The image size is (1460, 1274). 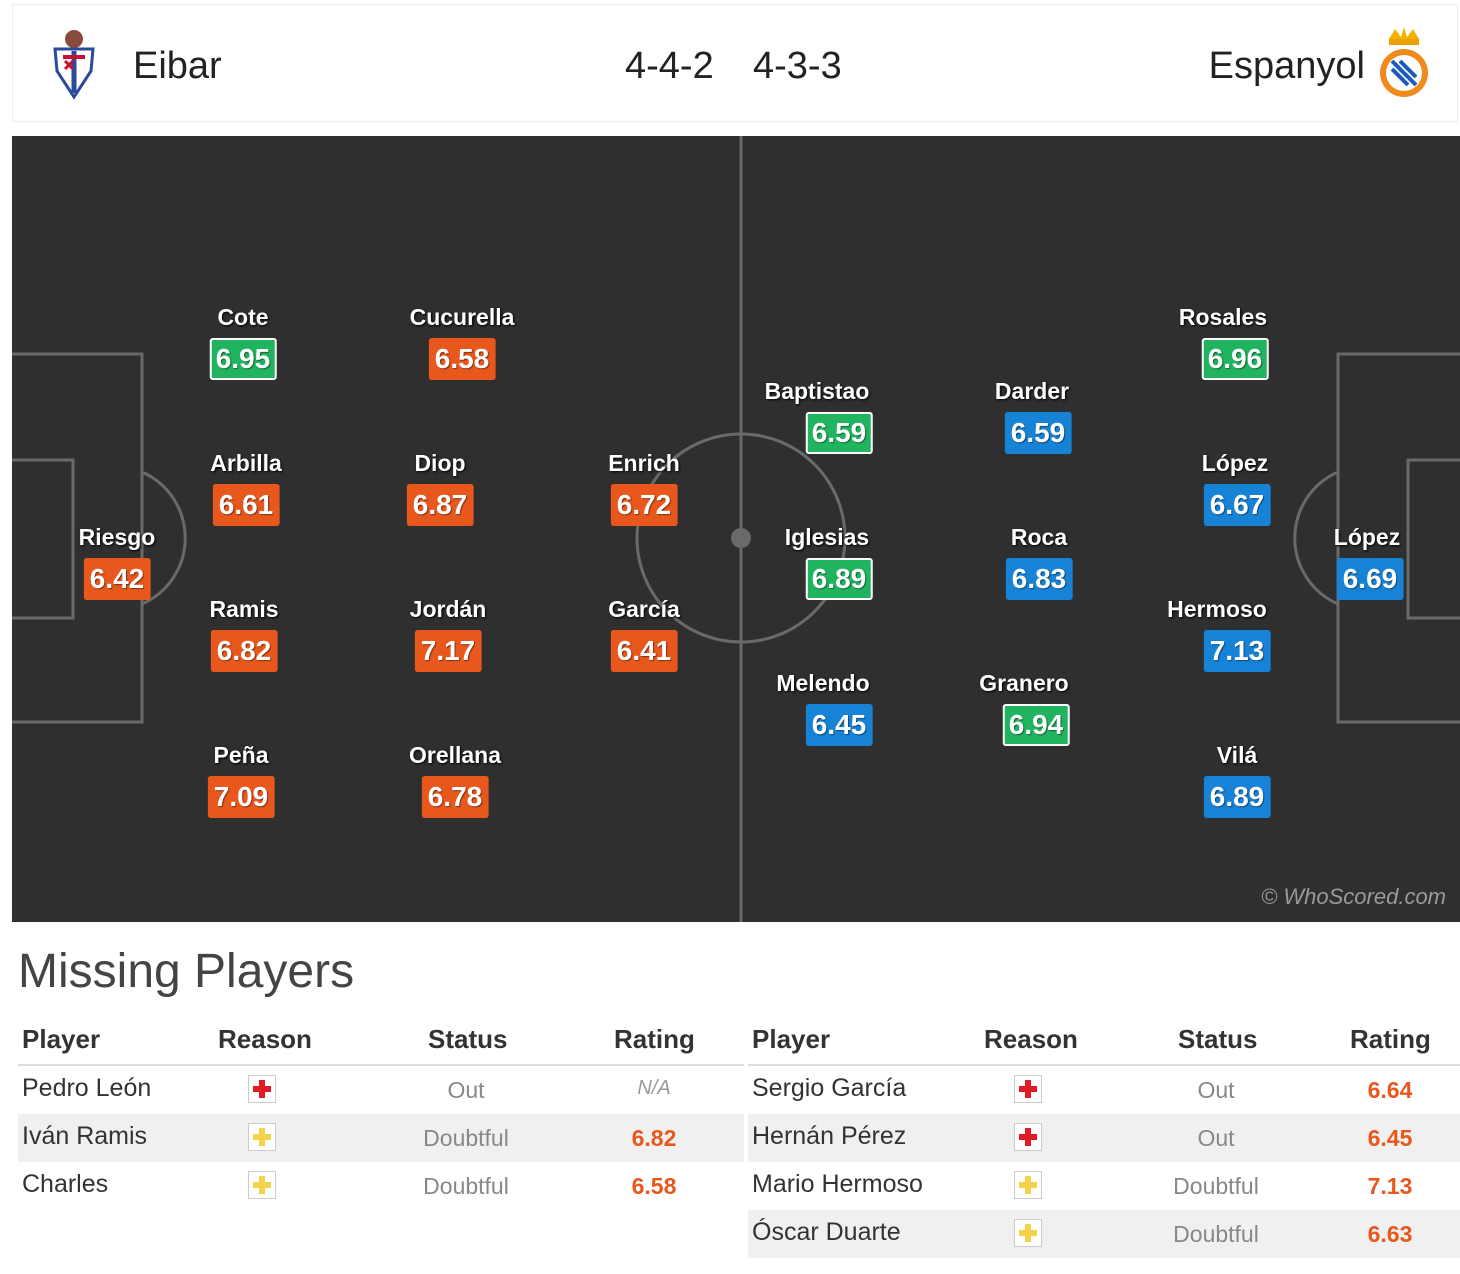 I want to click on missing-players-title: Missing Players, so click(x=186, y=971).